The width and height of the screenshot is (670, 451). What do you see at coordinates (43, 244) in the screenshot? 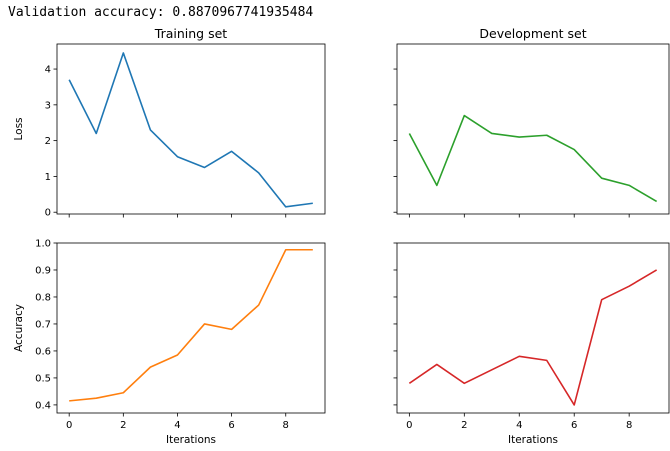
I see `y-tick-label: 1.0` at bounding box center [43, 244].